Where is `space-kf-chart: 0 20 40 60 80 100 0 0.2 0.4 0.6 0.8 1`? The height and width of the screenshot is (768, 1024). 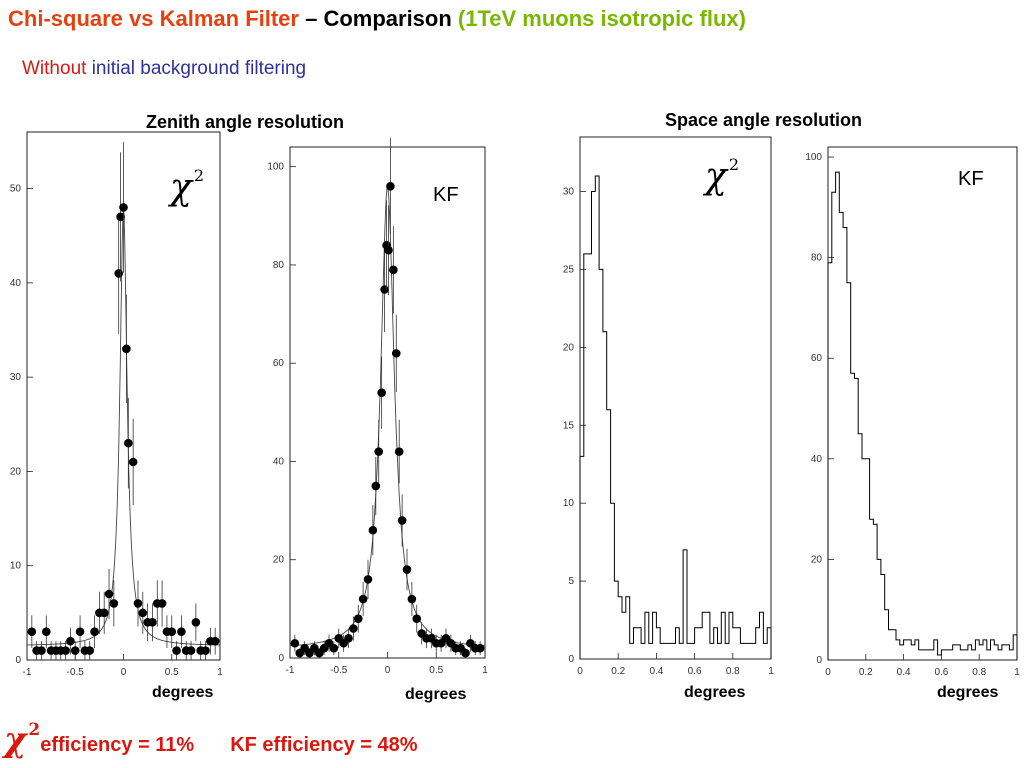 space-kf-chart: 0 20 40 60 80 100 0 0.2 0.4 0.6 0.8 1 is located at coordinates (912, 412).